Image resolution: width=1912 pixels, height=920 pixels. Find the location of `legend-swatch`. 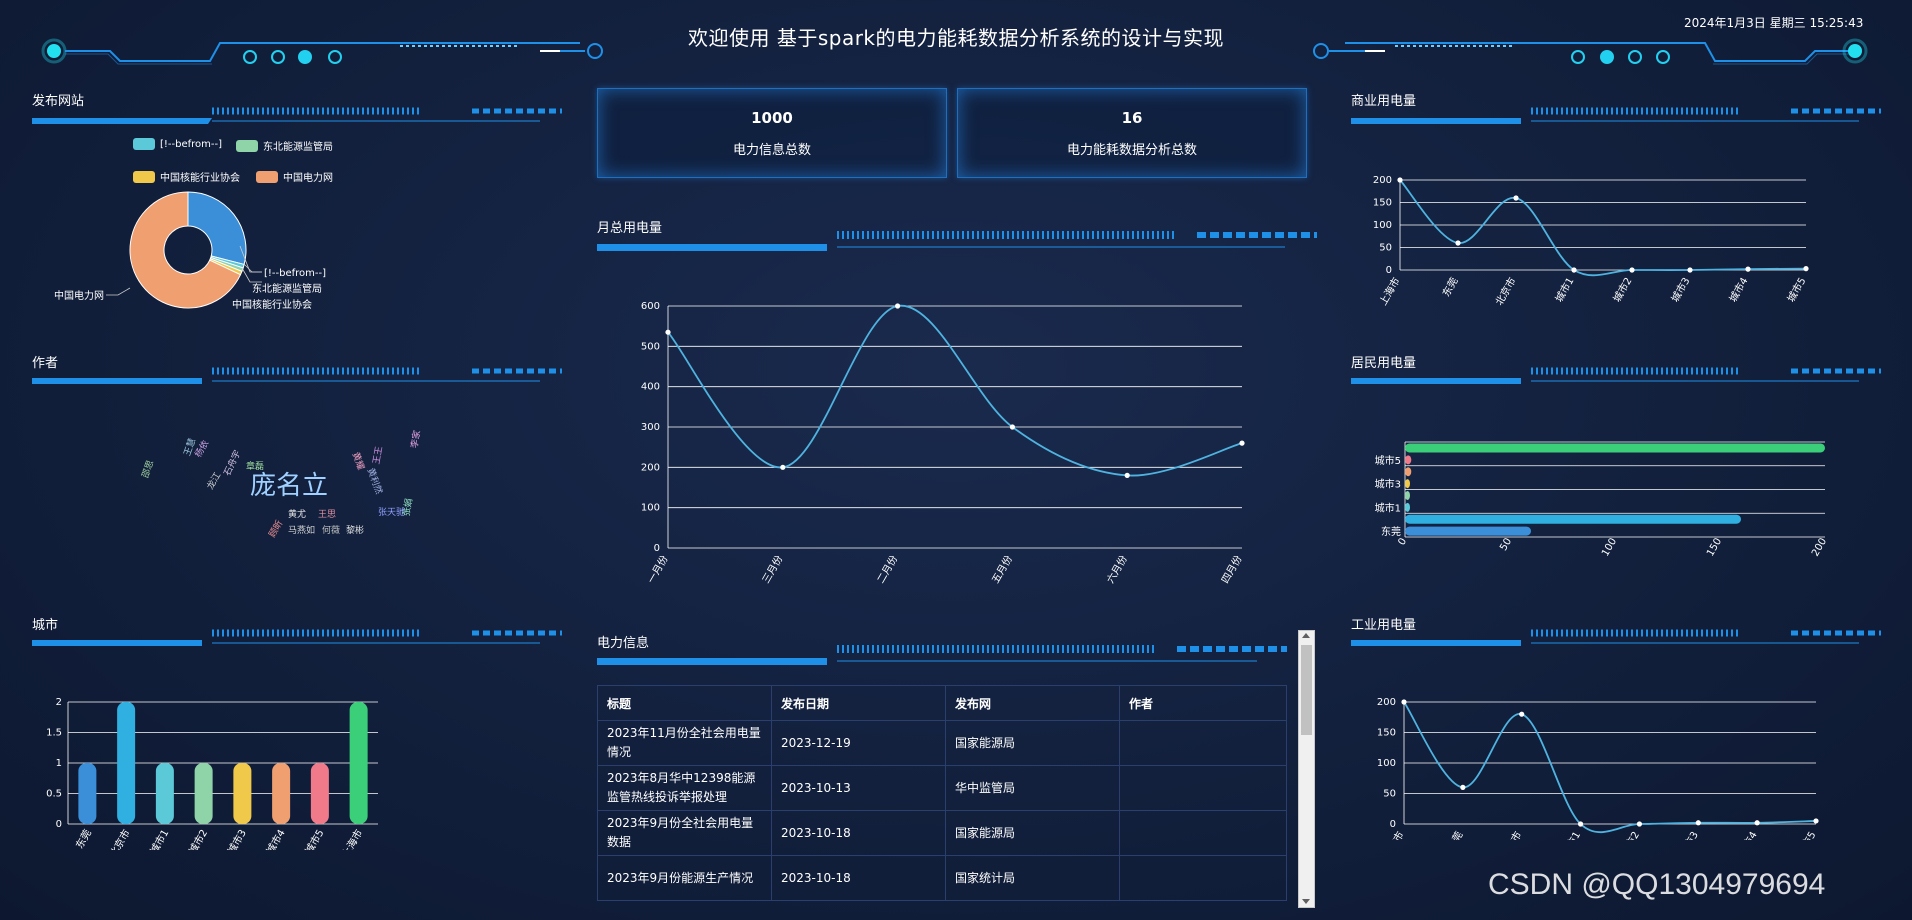

legend-swatch is located at coordinates (247, 145).